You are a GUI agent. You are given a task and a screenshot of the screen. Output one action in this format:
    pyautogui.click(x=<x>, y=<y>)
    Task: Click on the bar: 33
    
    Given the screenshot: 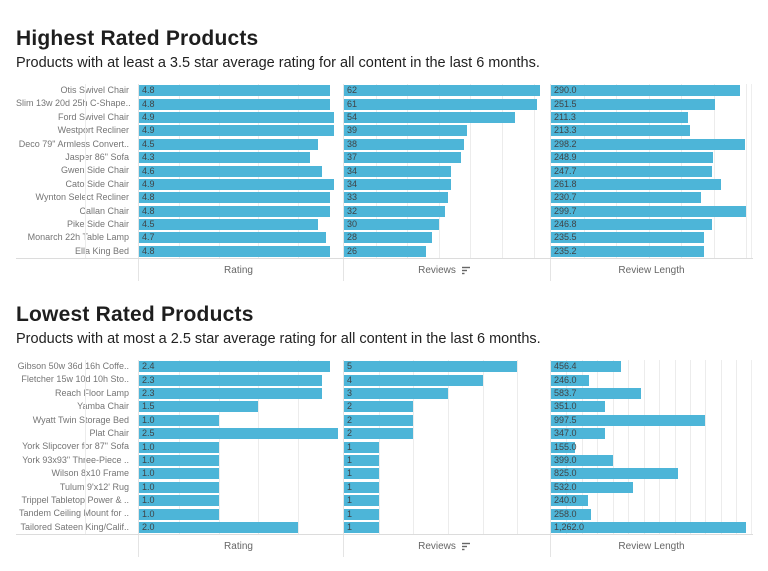 What is the action you would take?
    pyautogui.click(x=396, y=198)
    